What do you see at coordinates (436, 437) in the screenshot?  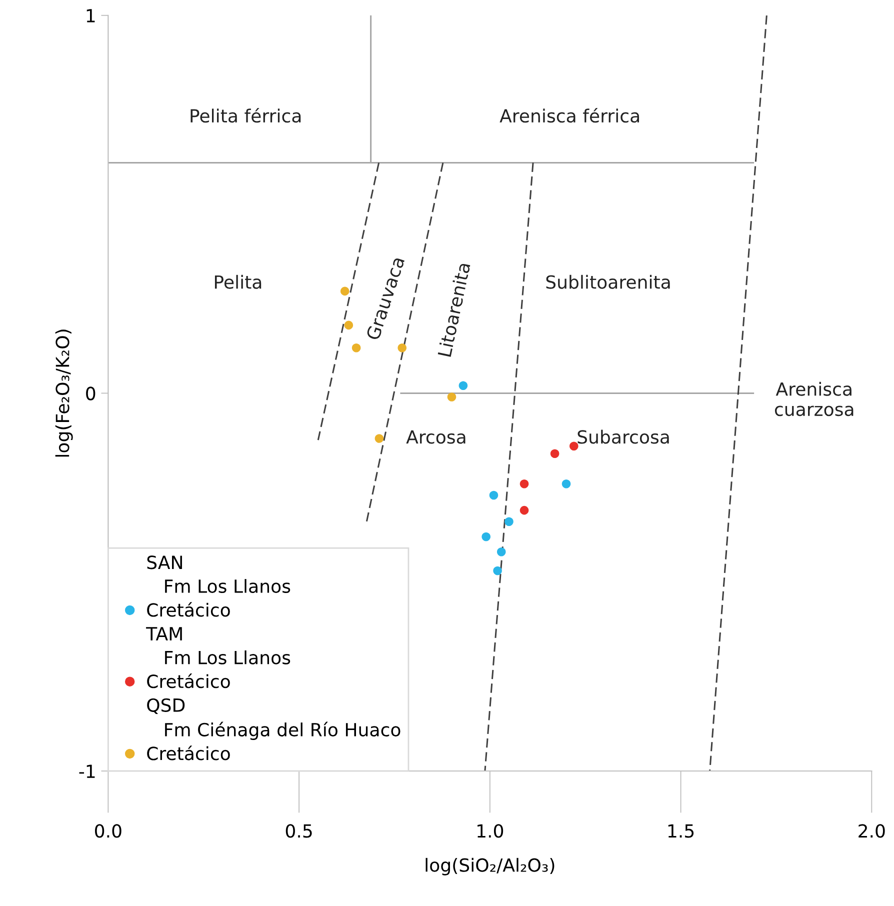 I see `annotation: Arcosa` at bounding box center [436, 437].